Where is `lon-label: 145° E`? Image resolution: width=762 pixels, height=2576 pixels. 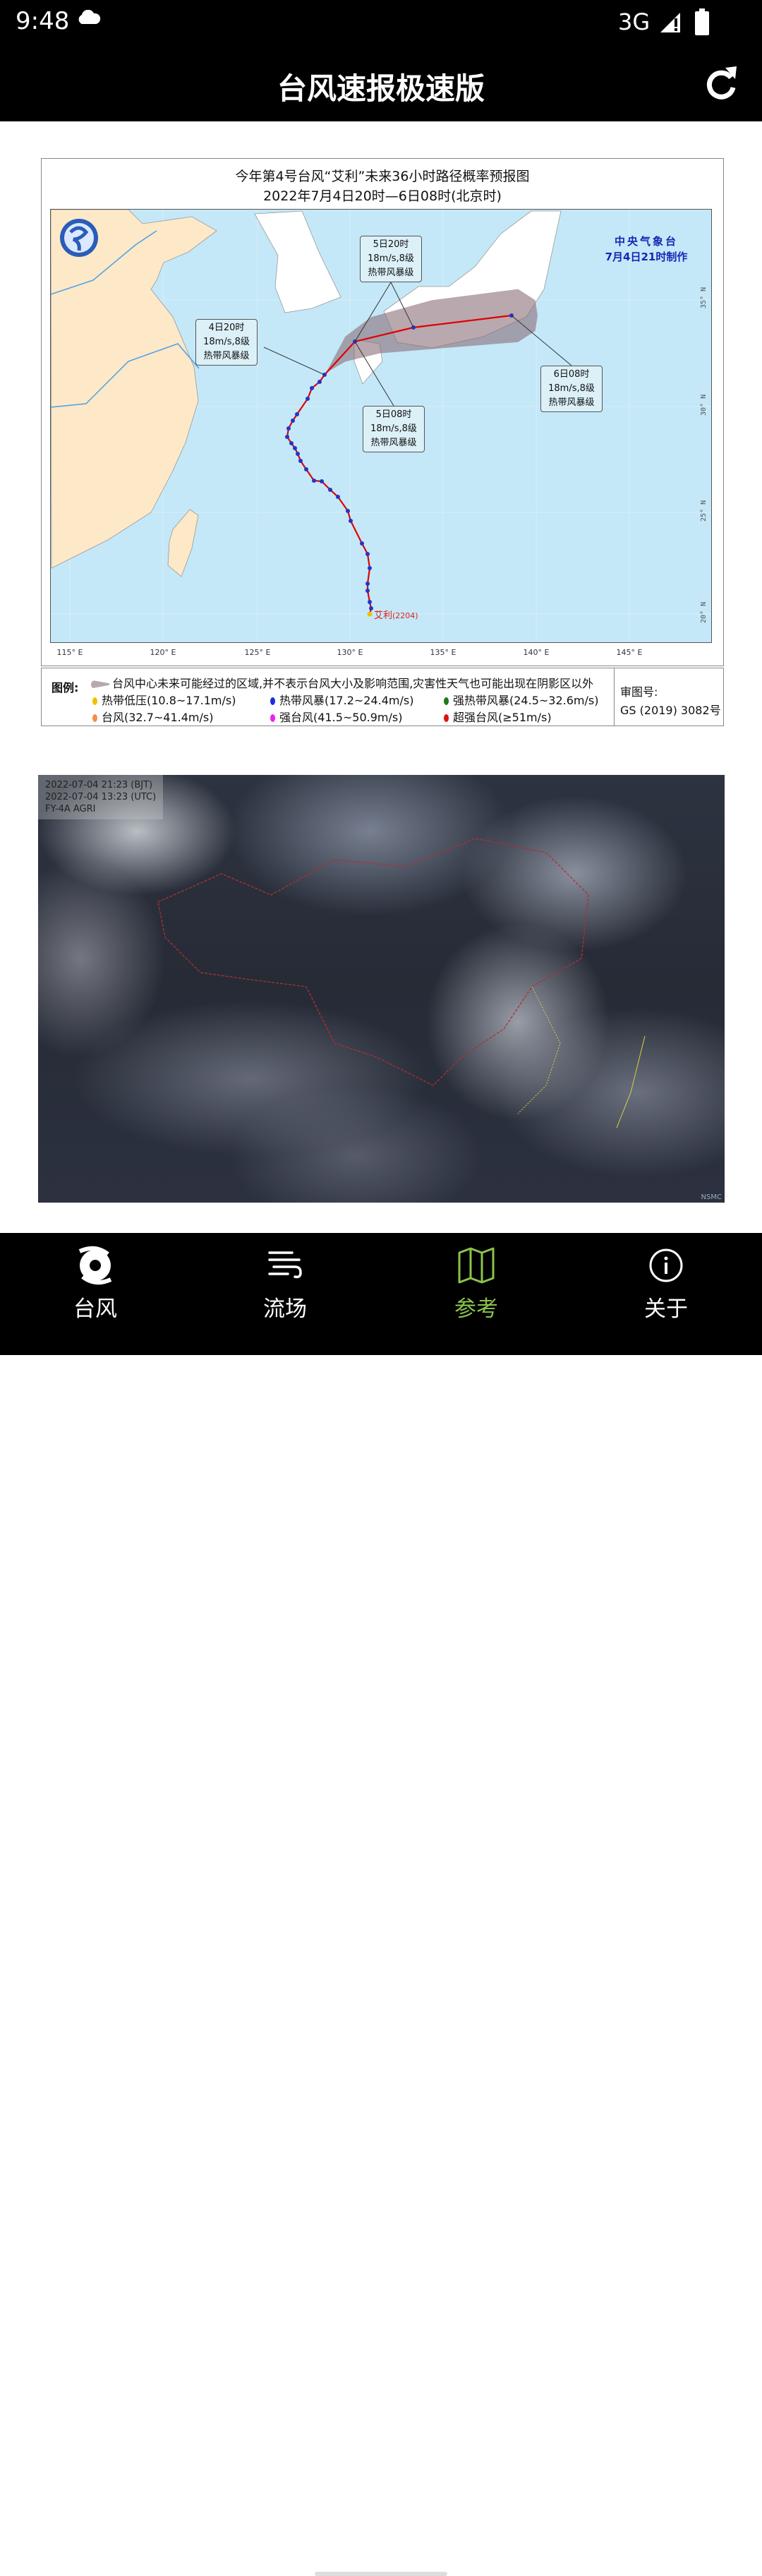
lon-label: 145° E is located at coordinates (629, 652).